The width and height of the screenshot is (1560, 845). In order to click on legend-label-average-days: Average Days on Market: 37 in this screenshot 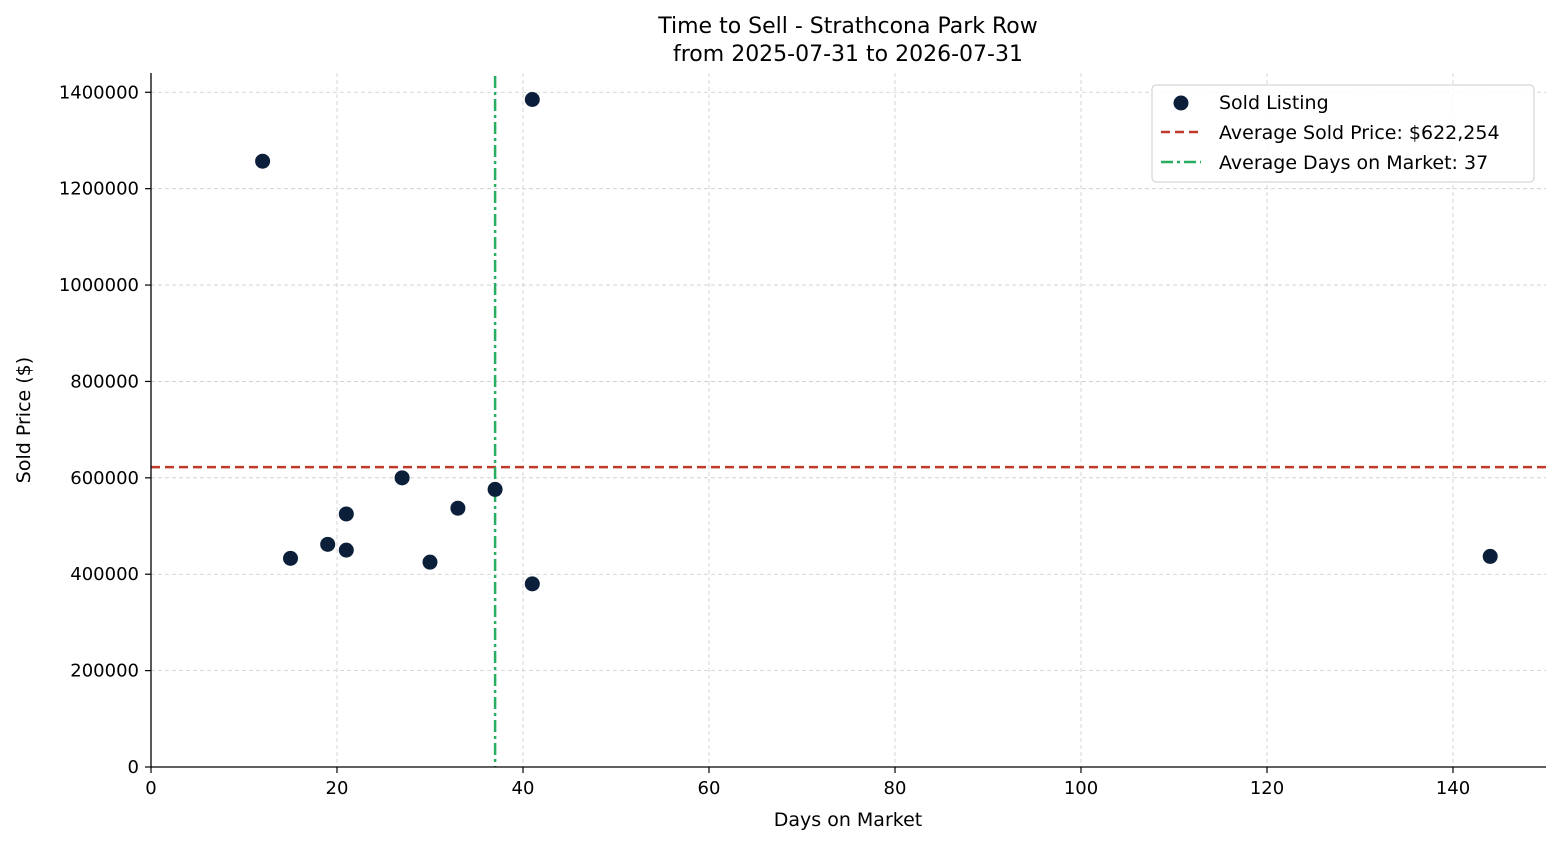, I will do `click(1353, 163)`.